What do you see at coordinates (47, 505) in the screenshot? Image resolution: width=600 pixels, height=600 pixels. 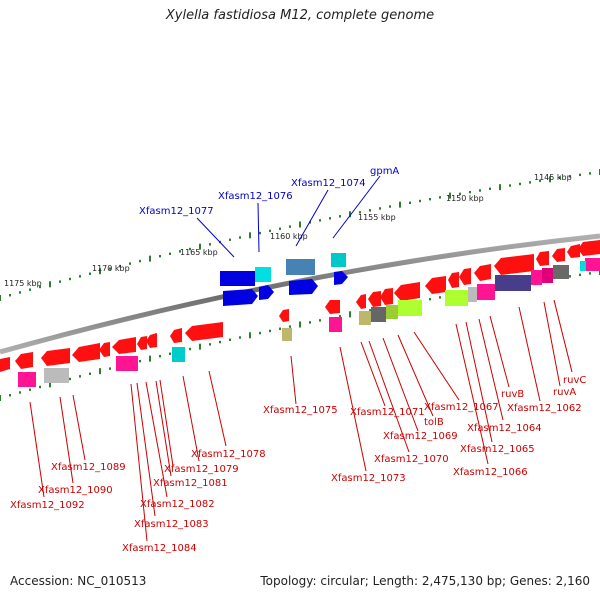 I see `gene-label: Xfasm12_1092` at bounding box center [47, 505].